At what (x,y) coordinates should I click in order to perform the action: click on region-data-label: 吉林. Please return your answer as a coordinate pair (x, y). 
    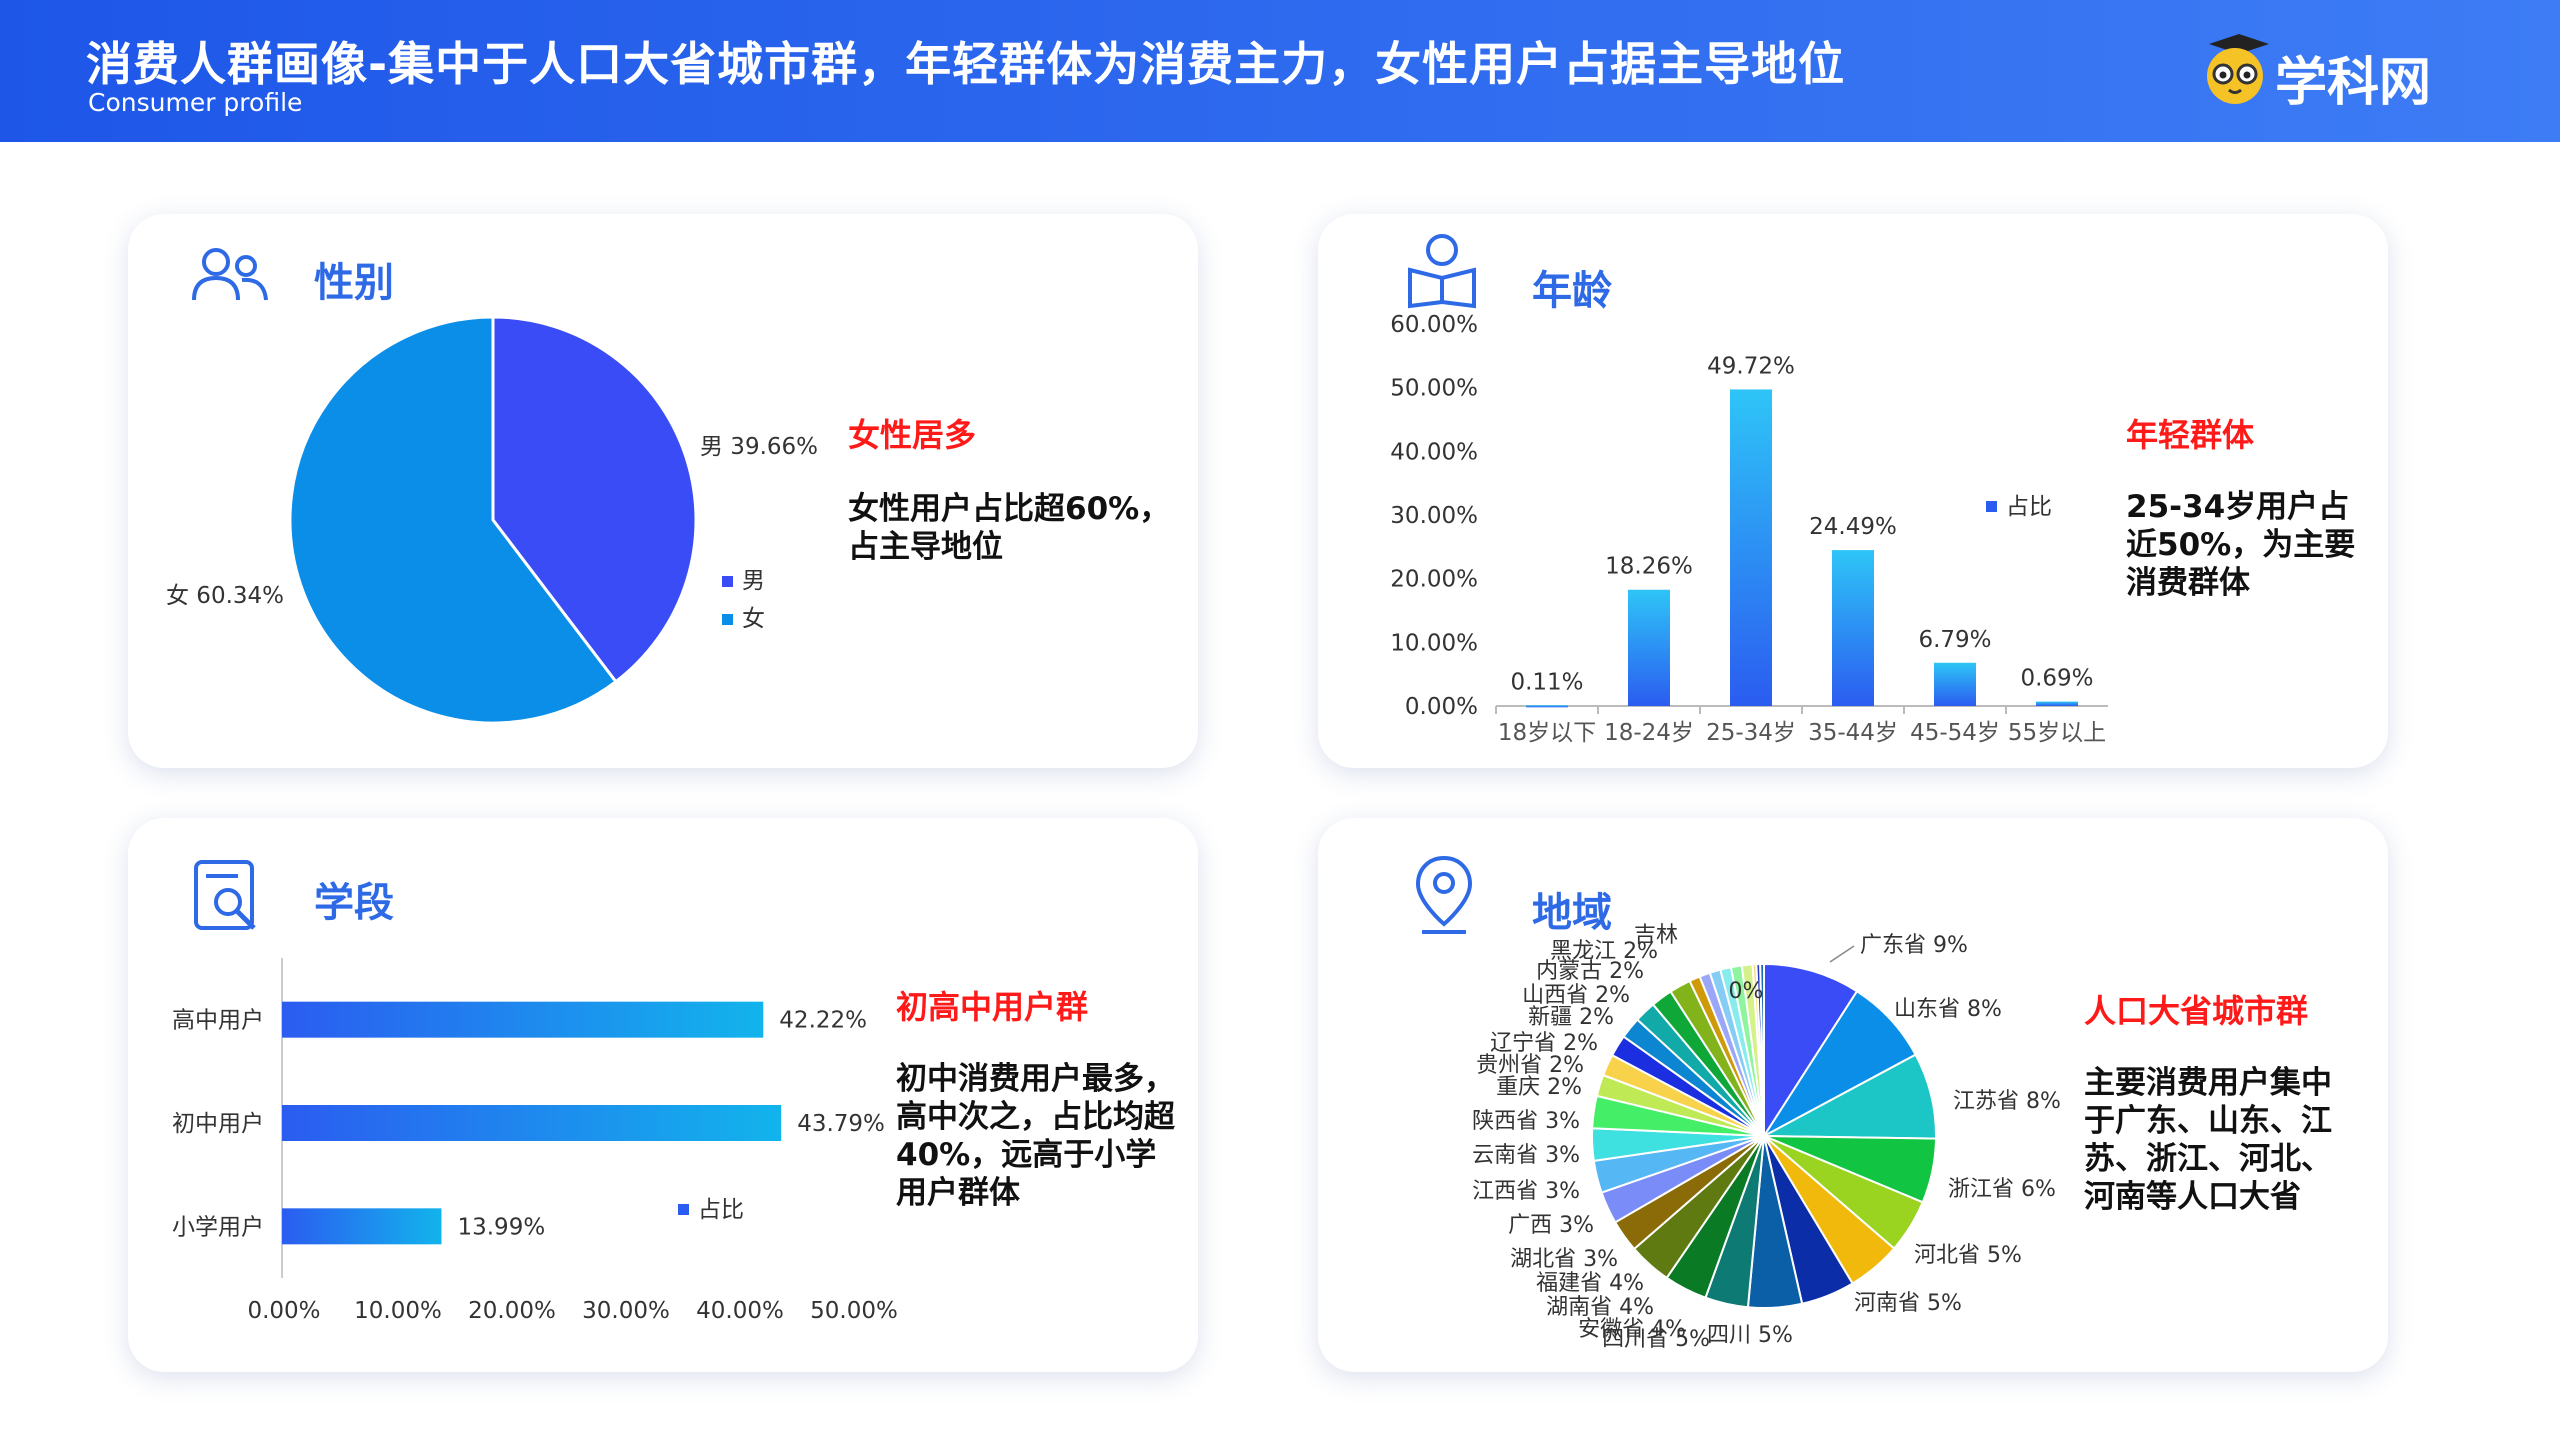
    Looking at the image, I should click on (1656, 935).